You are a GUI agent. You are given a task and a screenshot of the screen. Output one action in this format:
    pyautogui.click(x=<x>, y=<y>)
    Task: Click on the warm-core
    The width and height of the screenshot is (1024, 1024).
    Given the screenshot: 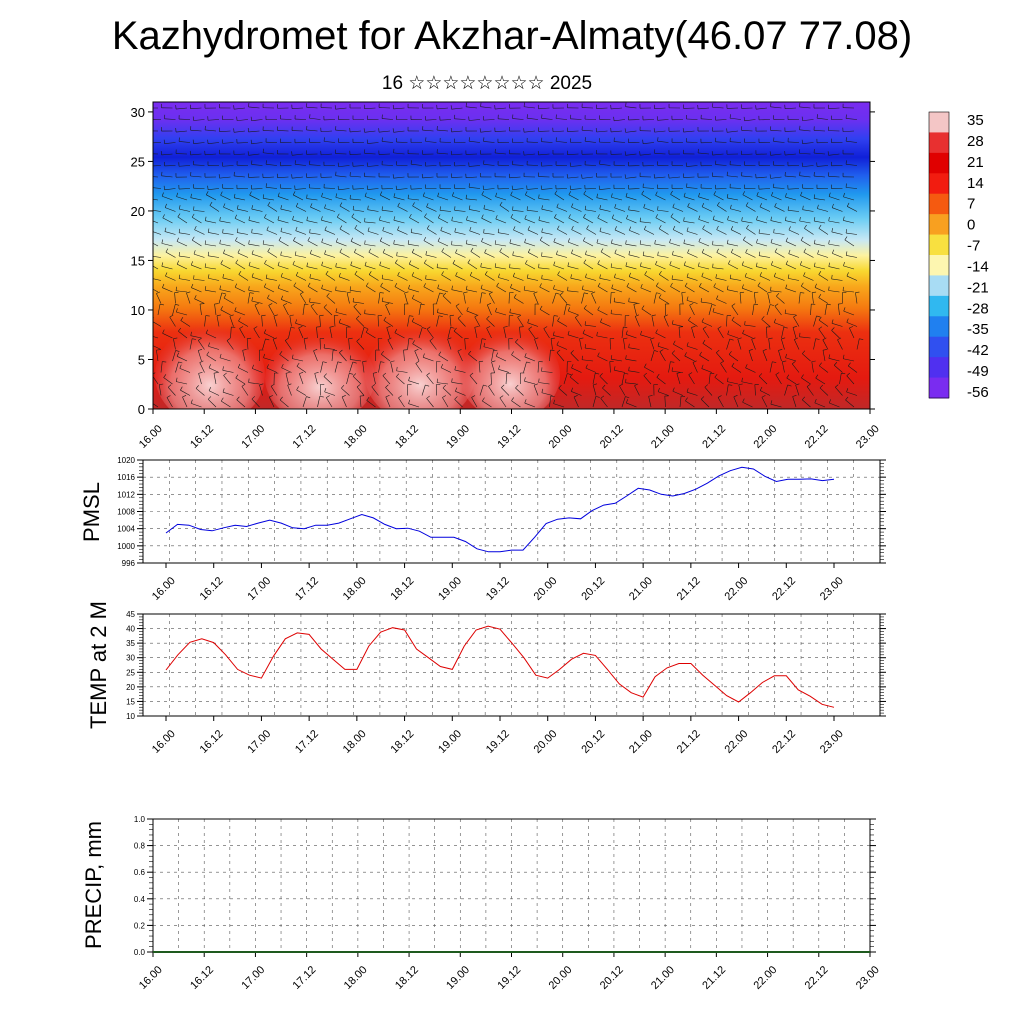 What is the action you would take?
    pyautogui.click(x=210, y=367)
    